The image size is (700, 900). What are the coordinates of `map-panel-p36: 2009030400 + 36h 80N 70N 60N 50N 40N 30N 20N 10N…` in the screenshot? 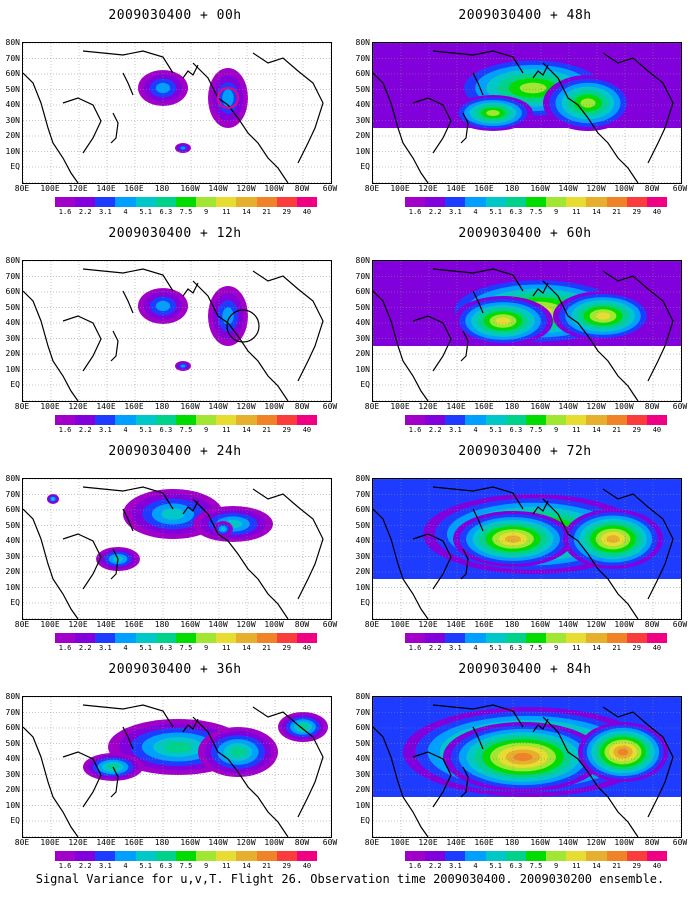 It's located at (175, 763).